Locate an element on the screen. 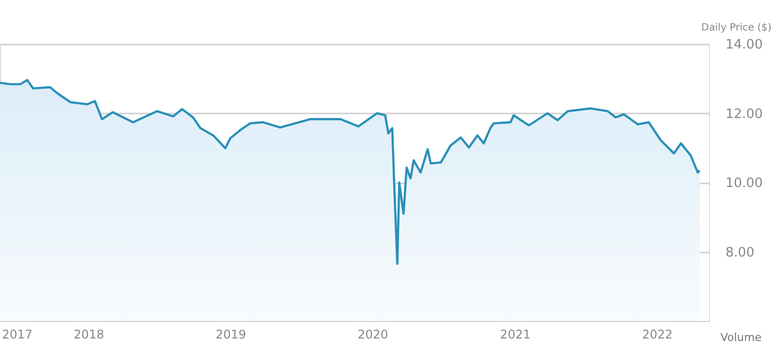 This screenshot has width=773, height=348. y-tick-label: 14.00 is located at coordinates (744, 45).